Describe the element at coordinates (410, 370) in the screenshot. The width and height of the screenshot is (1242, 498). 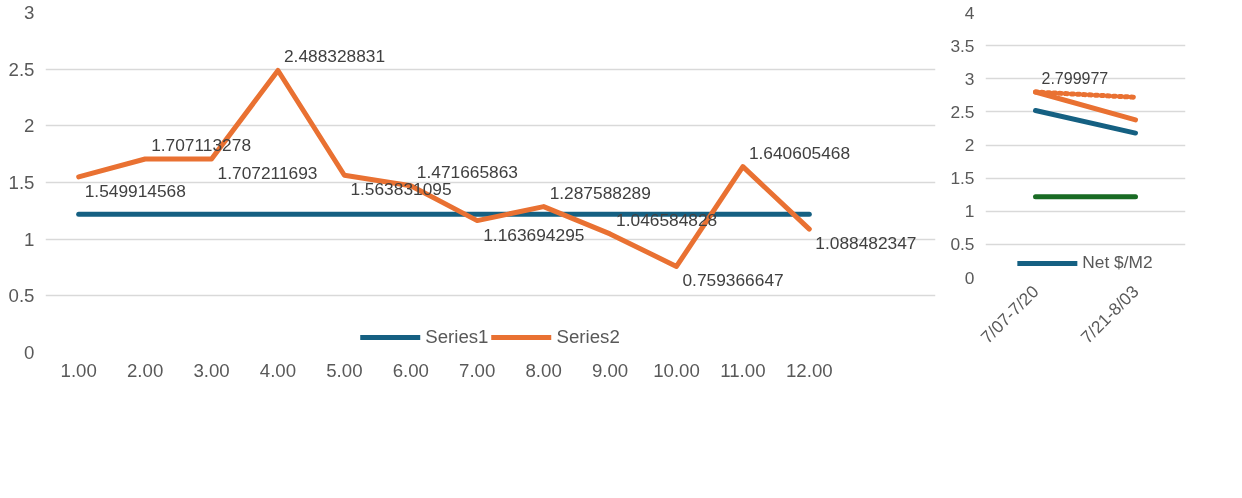
I see `x-tick-label: 6.00` at that location.